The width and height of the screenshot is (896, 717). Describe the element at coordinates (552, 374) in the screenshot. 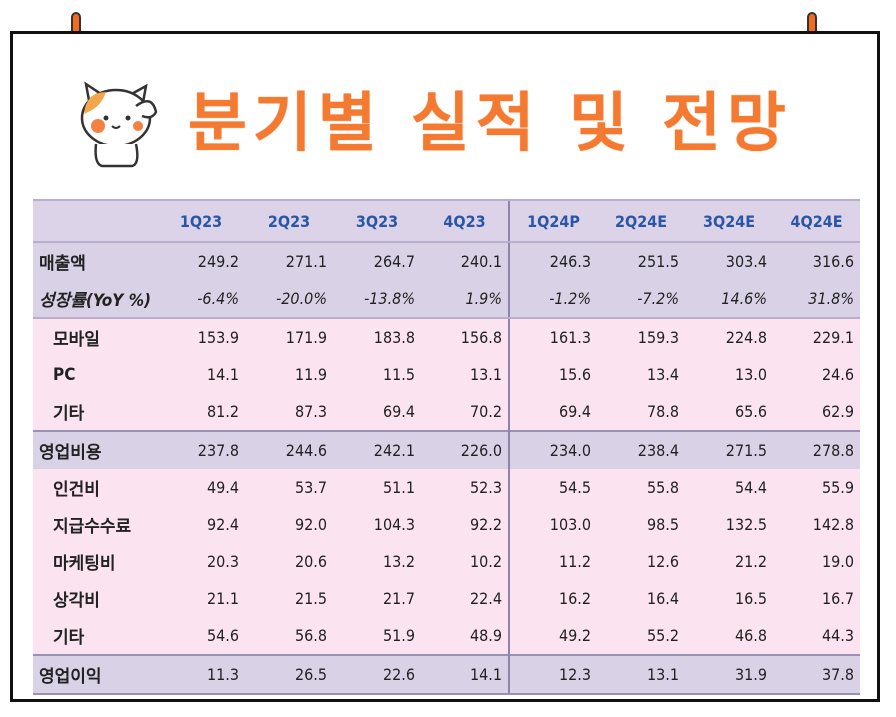

I see `table-cell: 15.6` at that location.